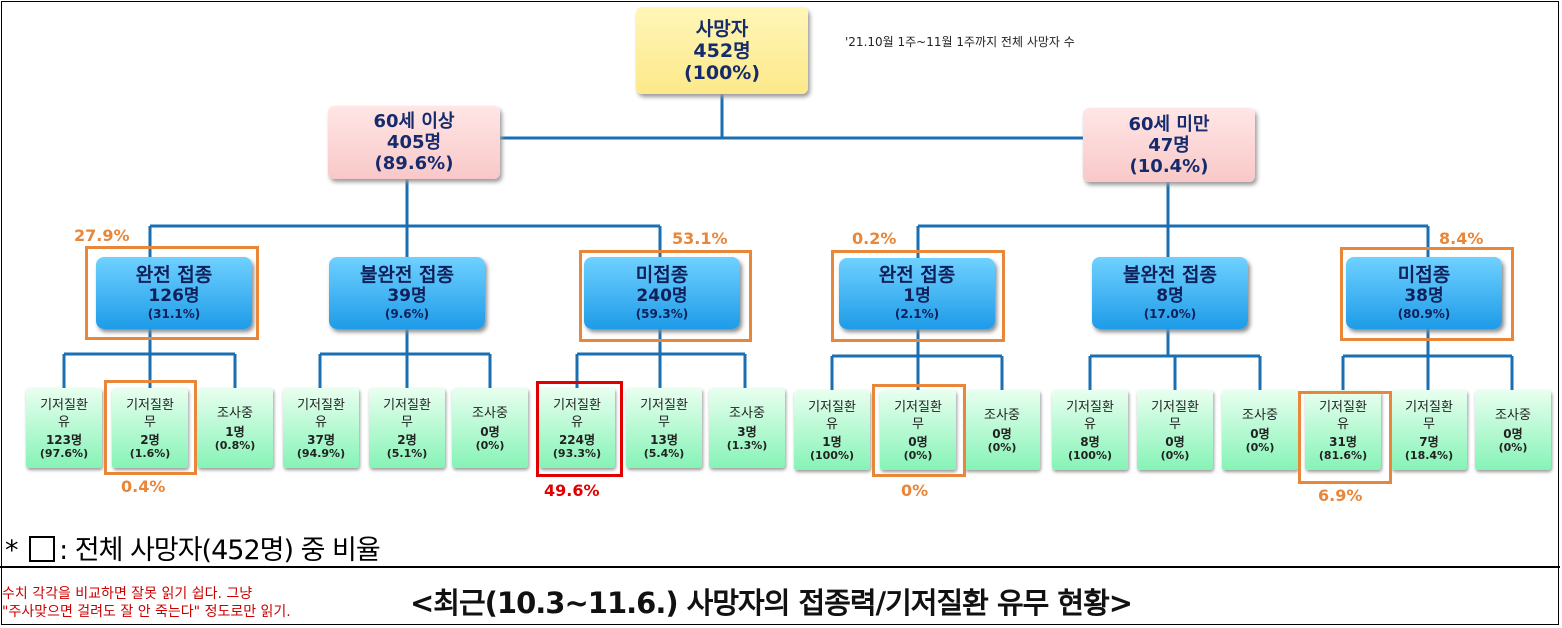  I want to click on leaf-pct: (100%), so click(832, 455).